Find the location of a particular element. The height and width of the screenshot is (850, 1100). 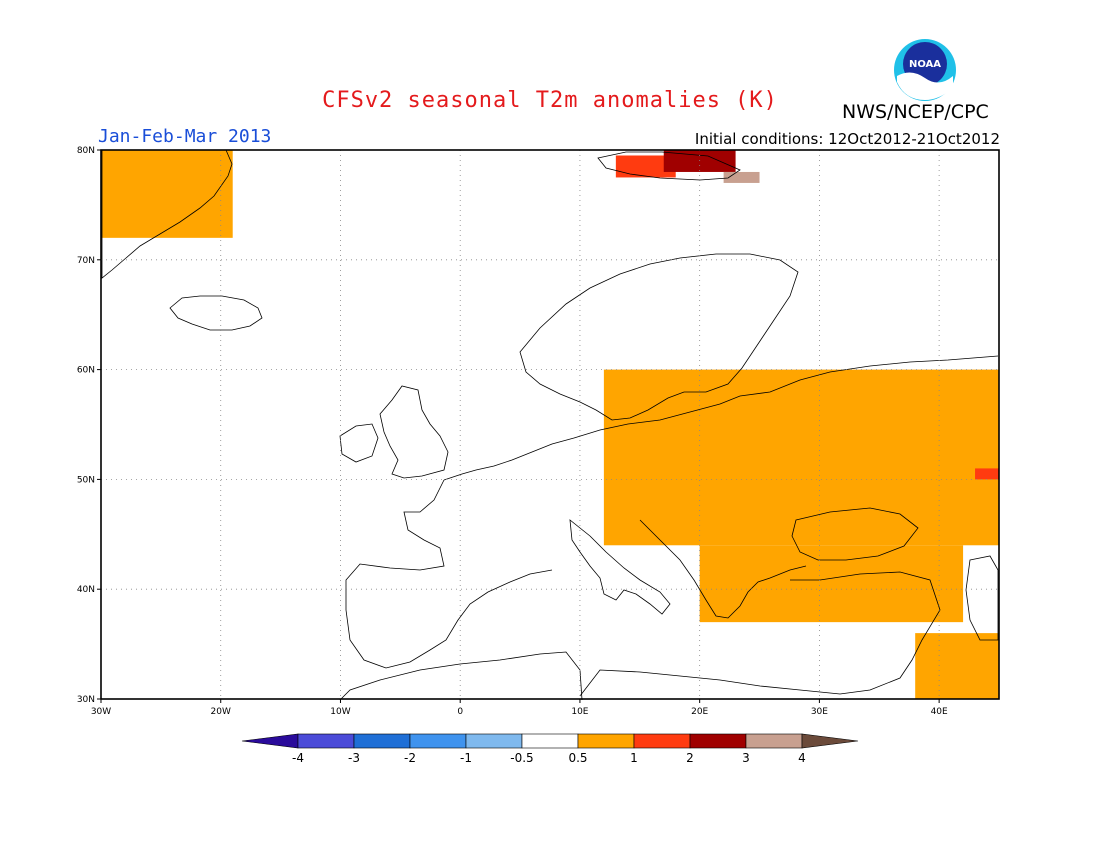

colorbar-label: 4 is located at coordinates (802, 758).